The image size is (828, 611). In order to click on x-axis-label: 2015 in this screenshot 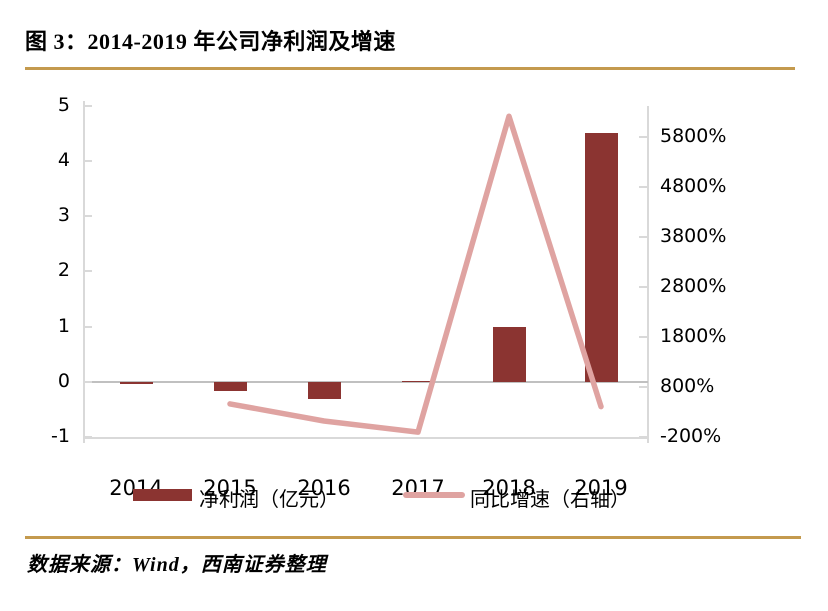, I will do `click(230, 488)`.